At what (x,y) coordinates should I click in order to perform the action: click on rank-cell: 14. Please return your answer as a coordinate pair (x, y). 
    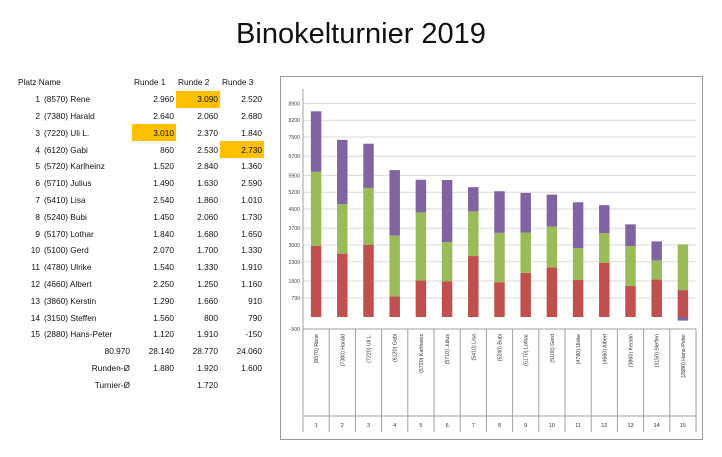
    Looking at the image, I should click on (35, 317).